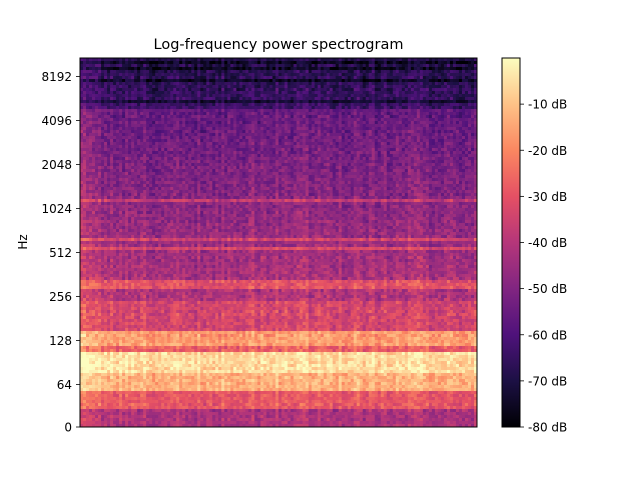  What do you see at coordinates (56, 77) in the screenshot?
I see `y-tick-label: 8192` at bounding box center [56, 77].